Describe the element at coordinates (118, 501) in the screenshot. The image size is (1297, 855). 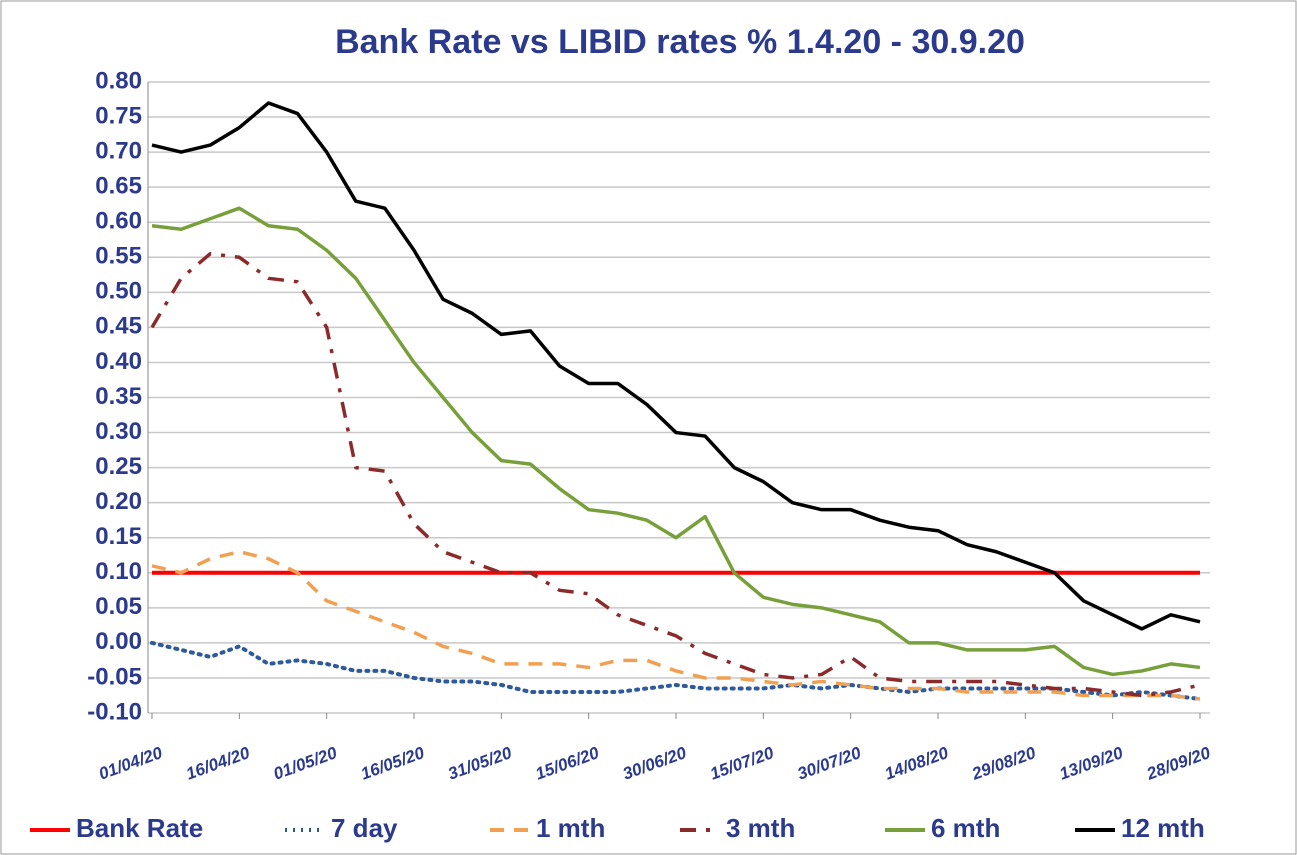
I see `y-tick-label: 0.20` at that location.